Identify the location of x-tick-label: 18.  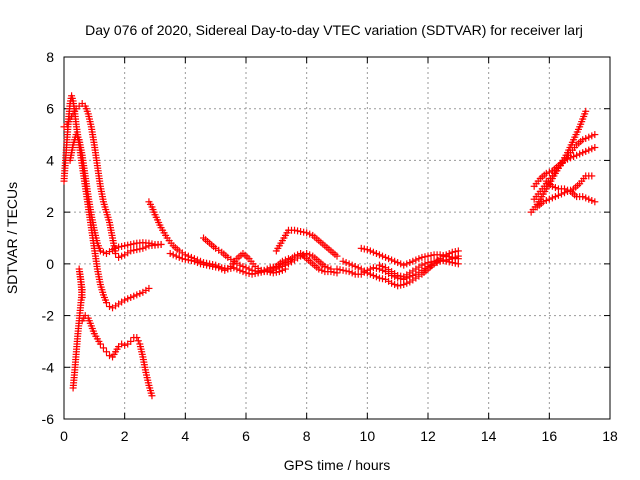
(610, 436).